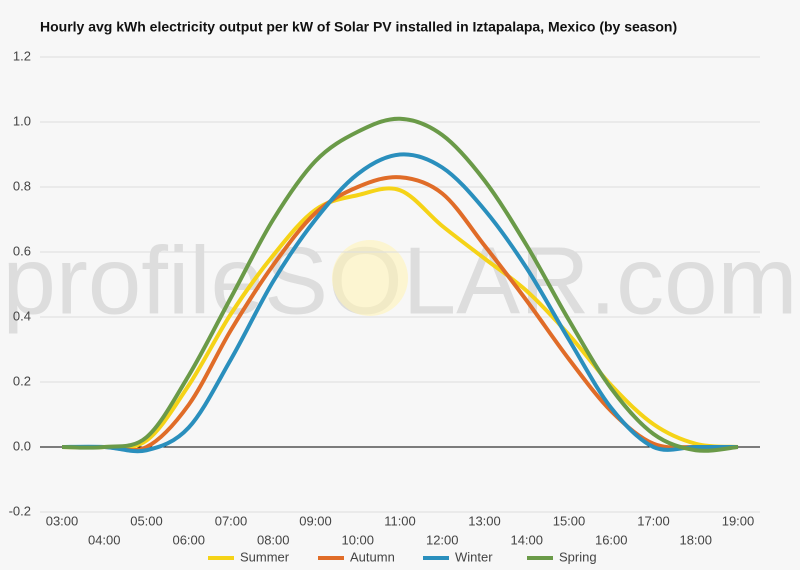 The width and height of the screenshot is (800, 570). What do you see at coordinates (22, 445) in the screenshot?
I see `y-tick-label: 0.0` at bounding box center [22, 445].